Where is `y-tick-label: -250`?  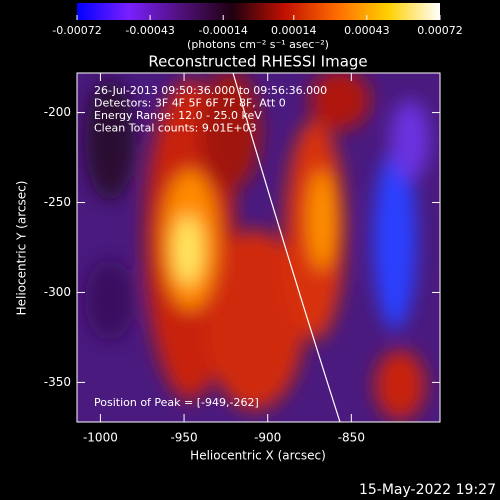 y-tick-label: -250 is located at coordinates (57, 202).